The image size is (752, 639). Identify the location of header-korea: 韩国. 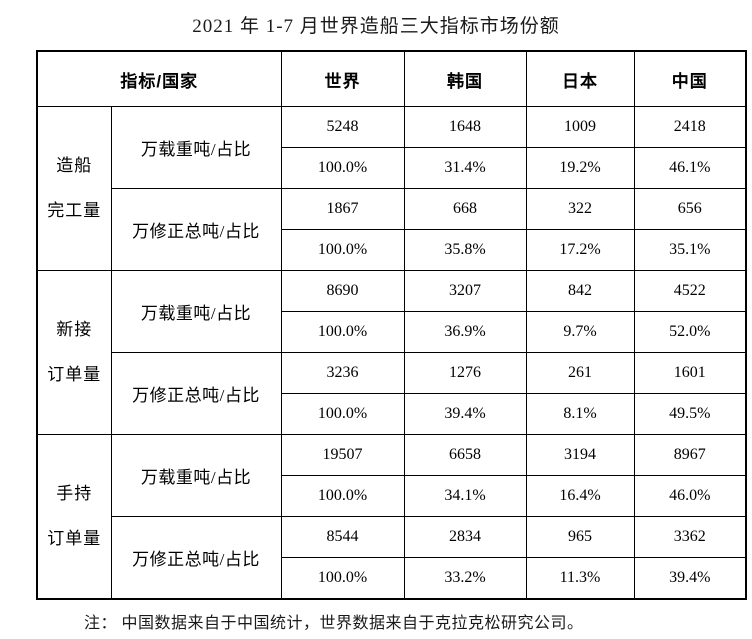
(465, 78).